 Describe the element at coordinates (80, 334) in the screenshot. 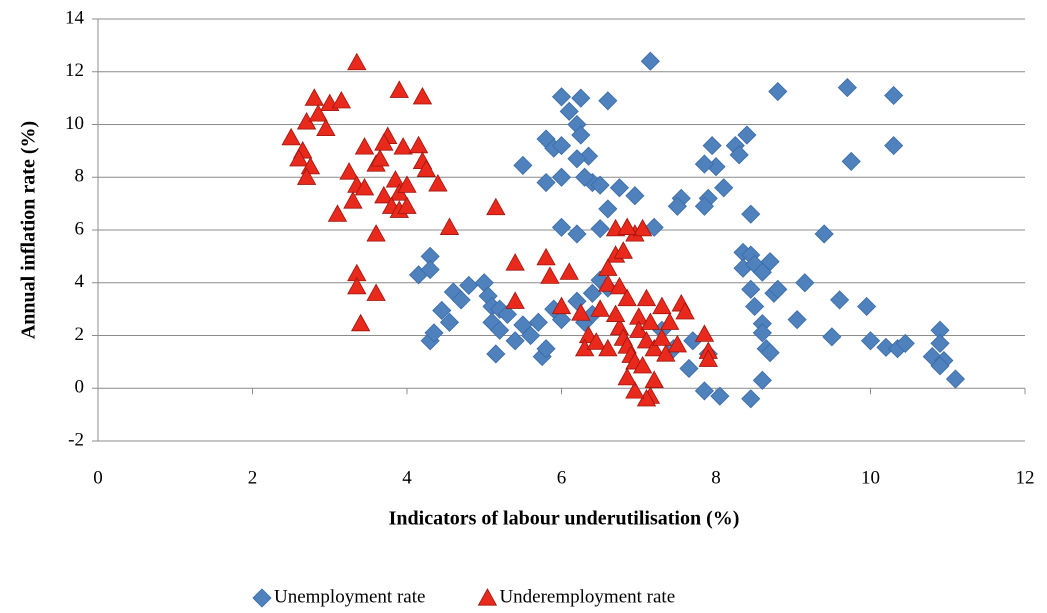

I see `y-tick-label: 2` at that location.